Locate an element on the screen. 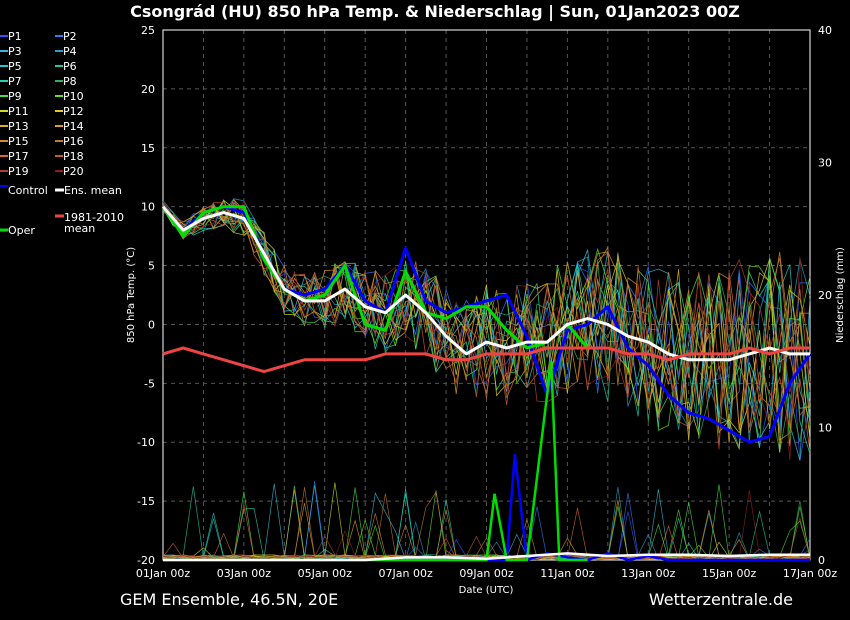 This screenshot has height=620, width=850. x-tick-label: 15Jan 00z is located at coordinates (729, 573).